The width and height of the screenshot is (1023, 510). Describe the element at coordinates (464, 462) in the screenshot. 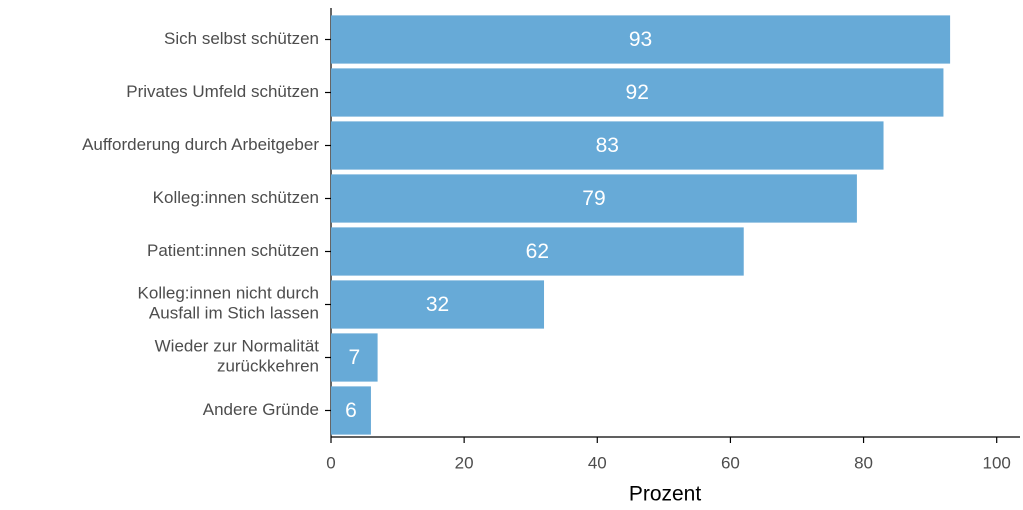

I see `x-tick-label: 20` at that location.